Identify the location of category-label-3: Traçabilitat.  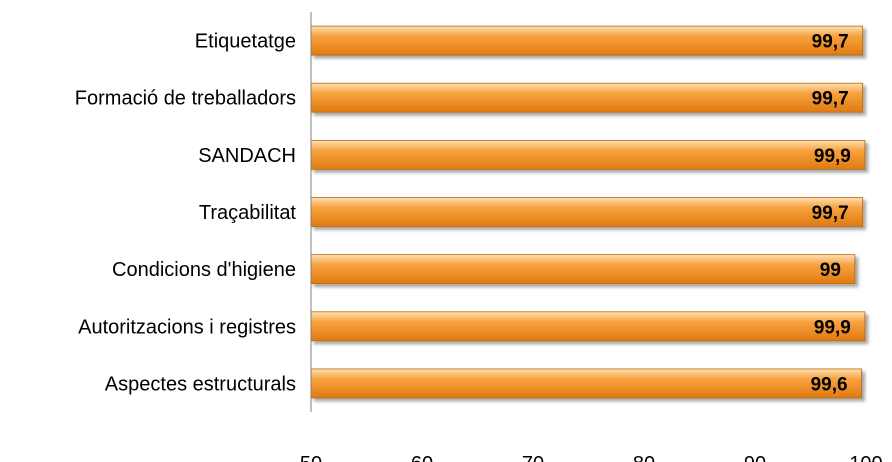
(248, 213).